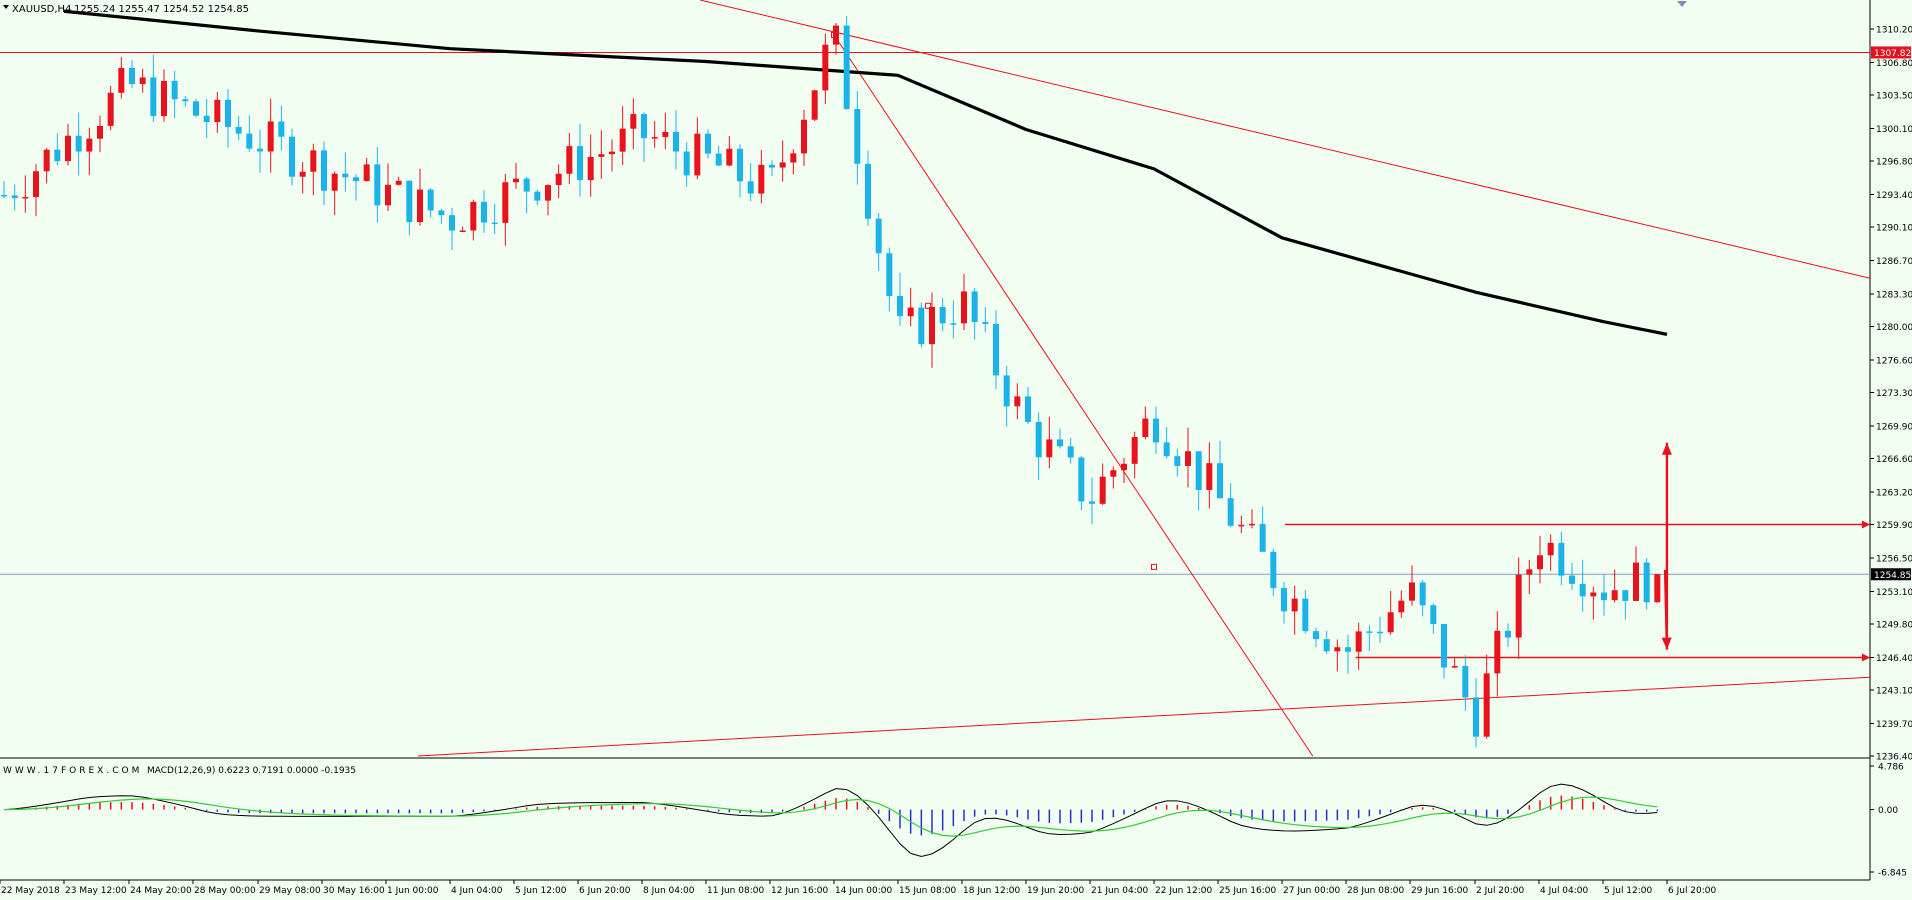 This screenshot has height=900, width=1912. What do you see at coordinates (413, 891) in the screenshot?
I see `time-tick-label: 1 Jun 00:00` at bounding box center [413, 891].